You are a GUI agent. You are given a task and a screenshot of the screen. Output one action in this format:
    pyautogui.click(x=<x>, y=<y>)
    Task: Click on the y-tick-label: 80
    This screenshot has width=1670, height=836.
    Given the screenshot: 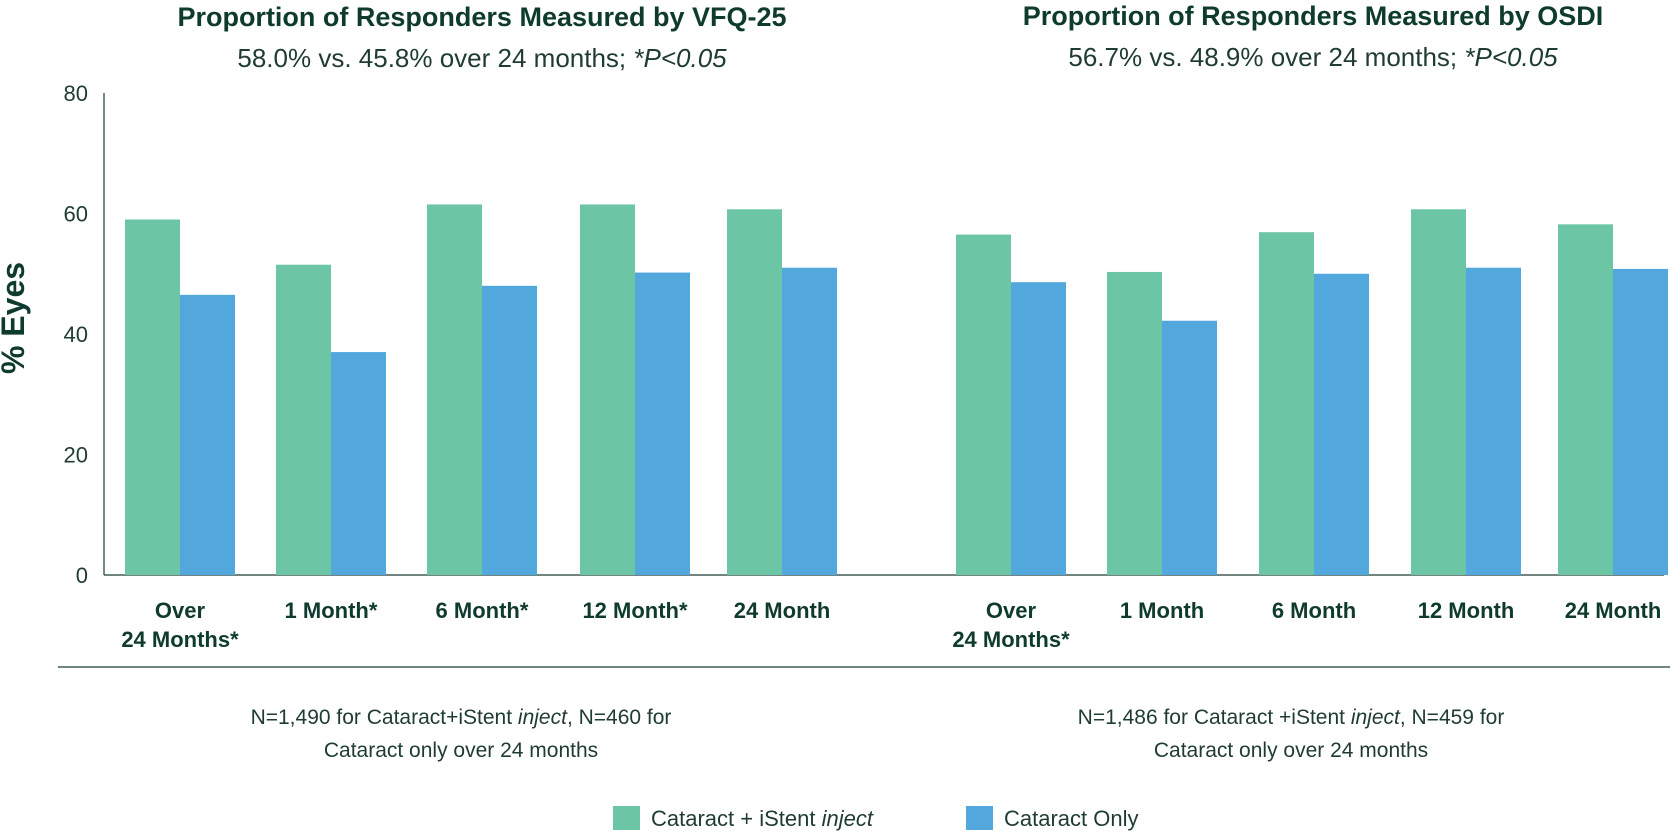 What is the action you would take?
    pyautogui.click(x=76, y=93)
    